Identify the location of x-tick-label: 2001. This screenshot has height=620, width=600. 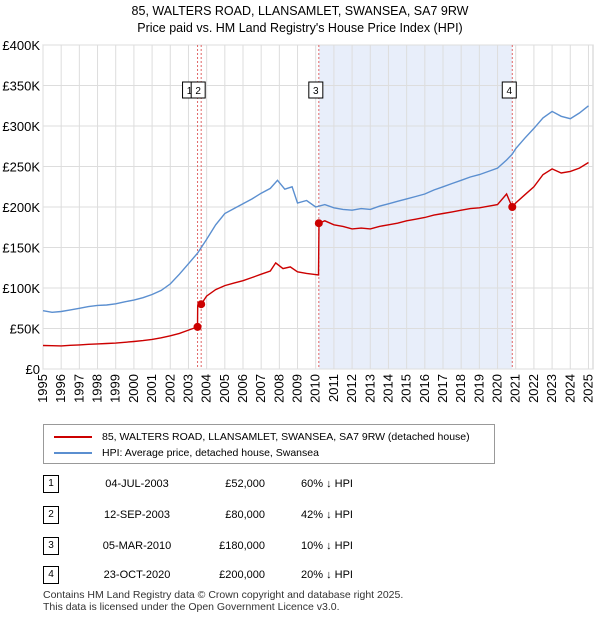
(151, 388).